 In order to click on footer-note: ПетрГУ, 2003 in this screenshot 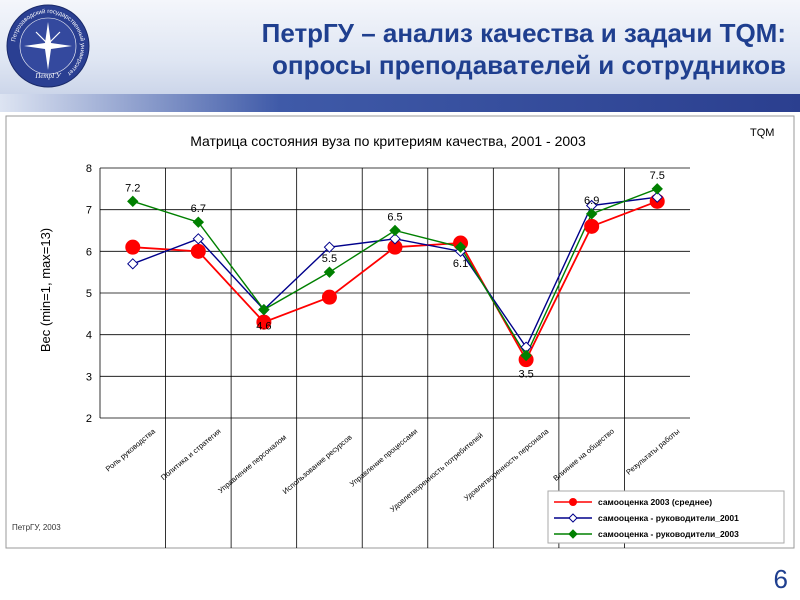, I will do `click(36, 527)`.